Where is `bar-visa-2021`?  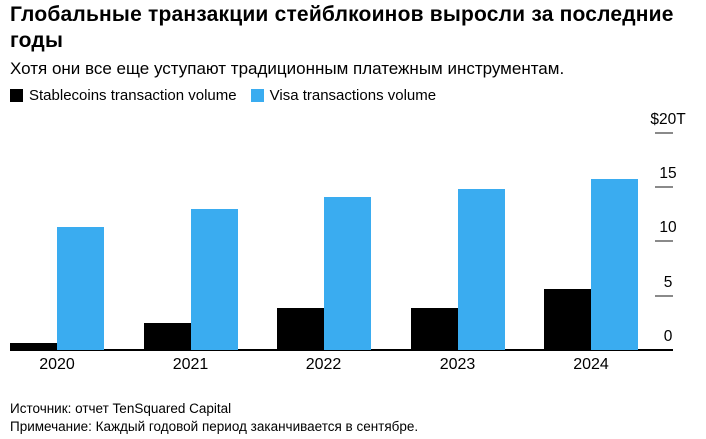 bar-visa-2021 is located at coordinates (214, 279).